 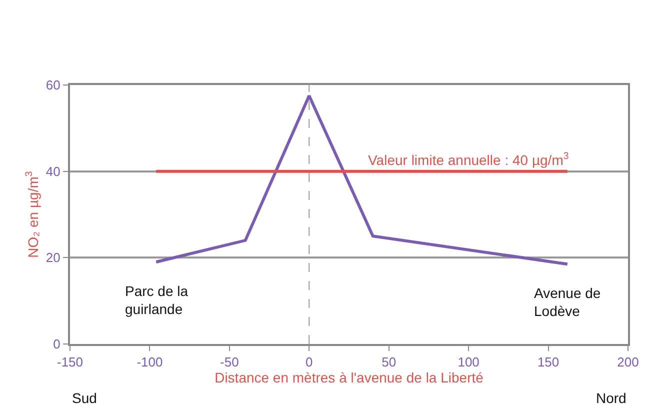 What do you see at coordinates (469, 362) in the screenshot?
I see `x-tick-label: 100` at bounding box center [469, 362].